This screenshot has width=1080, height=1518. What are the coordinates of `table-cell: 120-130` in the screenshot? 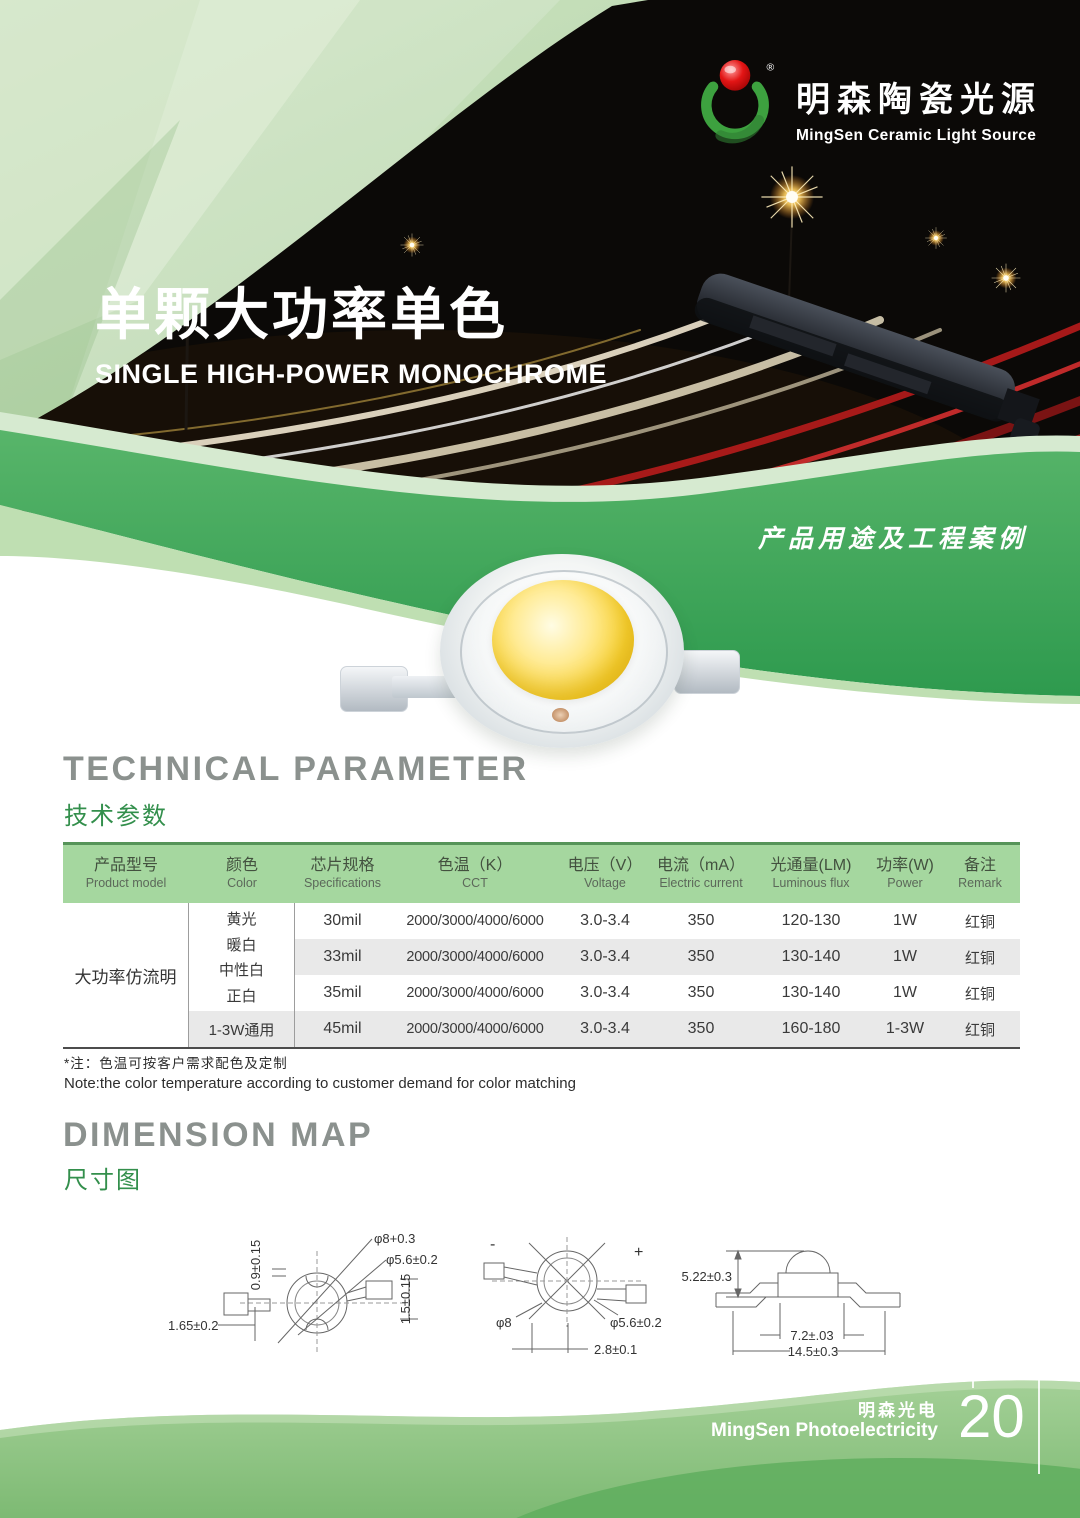 It's located at (811, 920).